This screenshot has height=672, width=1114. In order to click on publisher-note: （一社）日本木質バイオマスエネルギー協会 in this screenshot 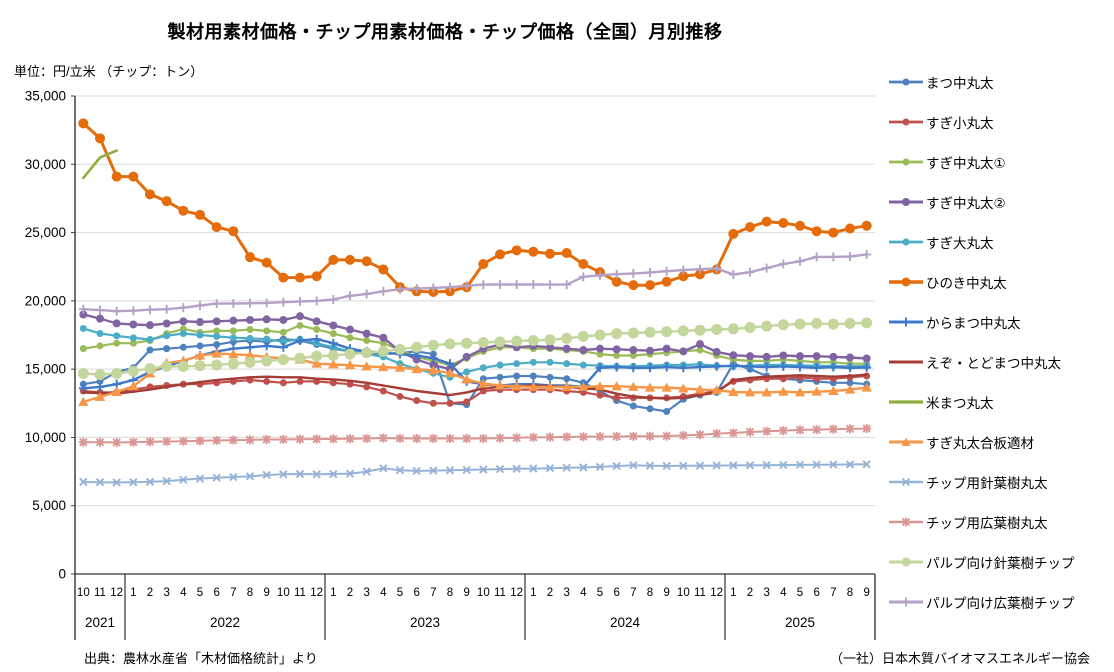, I will do `click(959, 658)`.